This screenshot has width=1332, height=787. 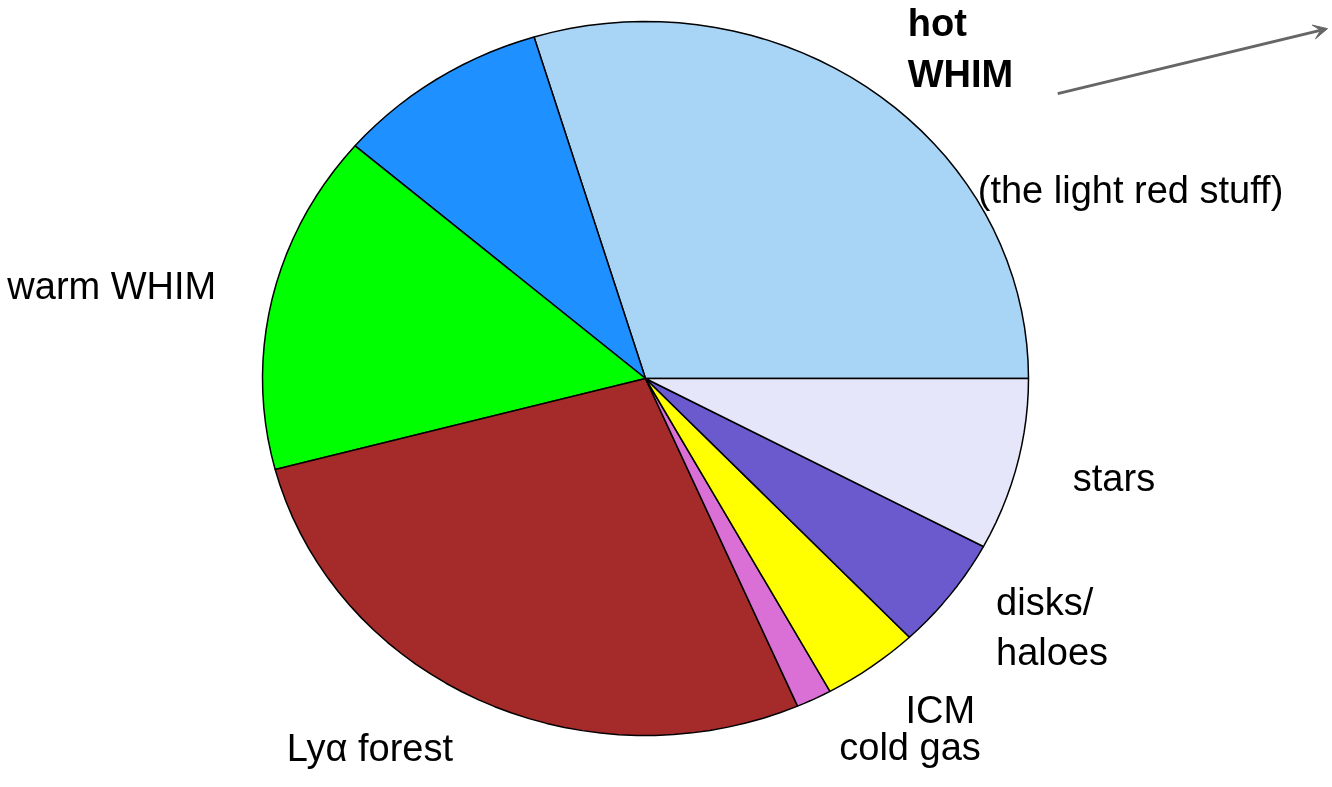 What do you see at coordinates (1114, 478) in the screenshot?
I see `slice-label: stars` at bounding box center [1114, 478].